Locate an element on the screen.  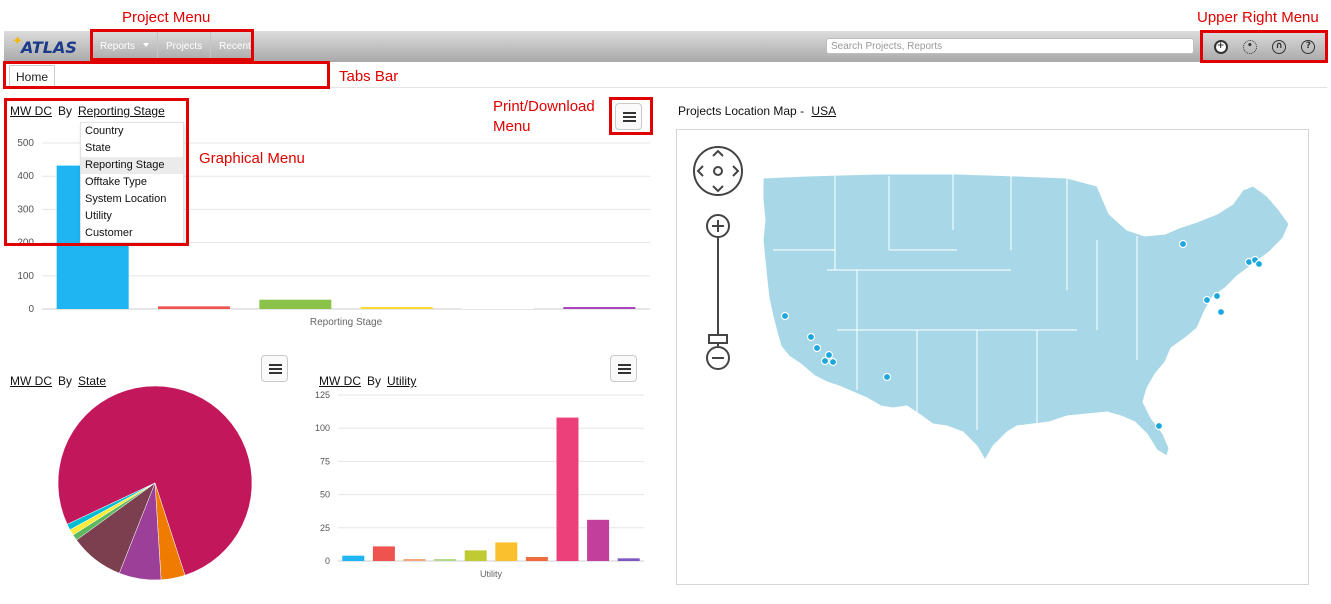
annotation-tabs-bar: Tabs Bar is located at coordinates (369, 76).